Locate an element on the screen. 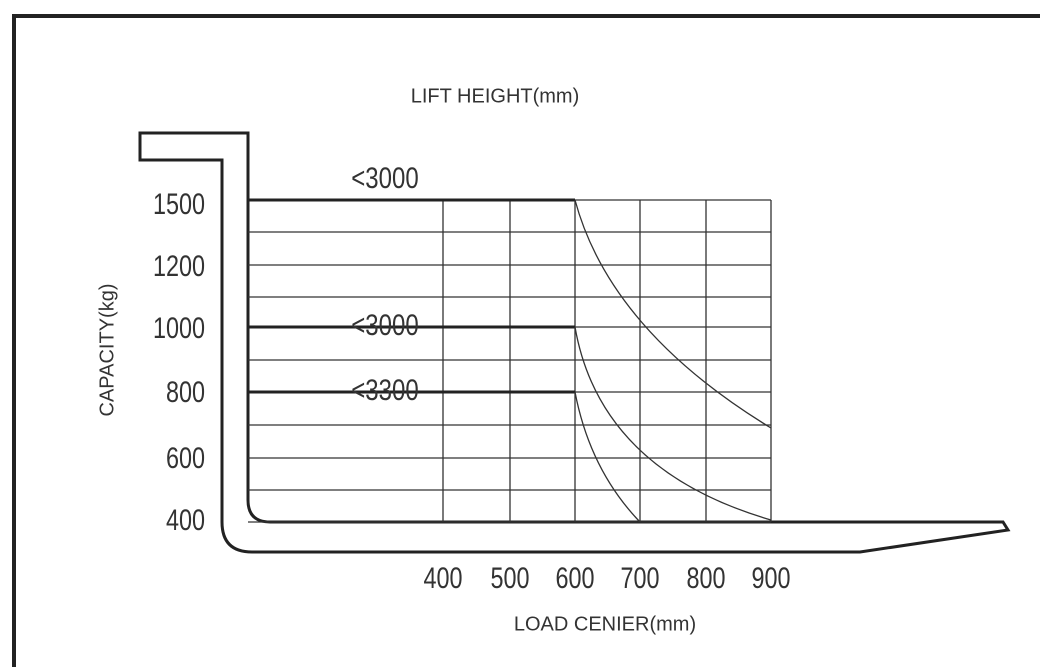 Image resolution: width=1047 pixels, height=667 pixels. x-axis-label: LOAD CENIER(mm) is located at coordinates (605, 624).